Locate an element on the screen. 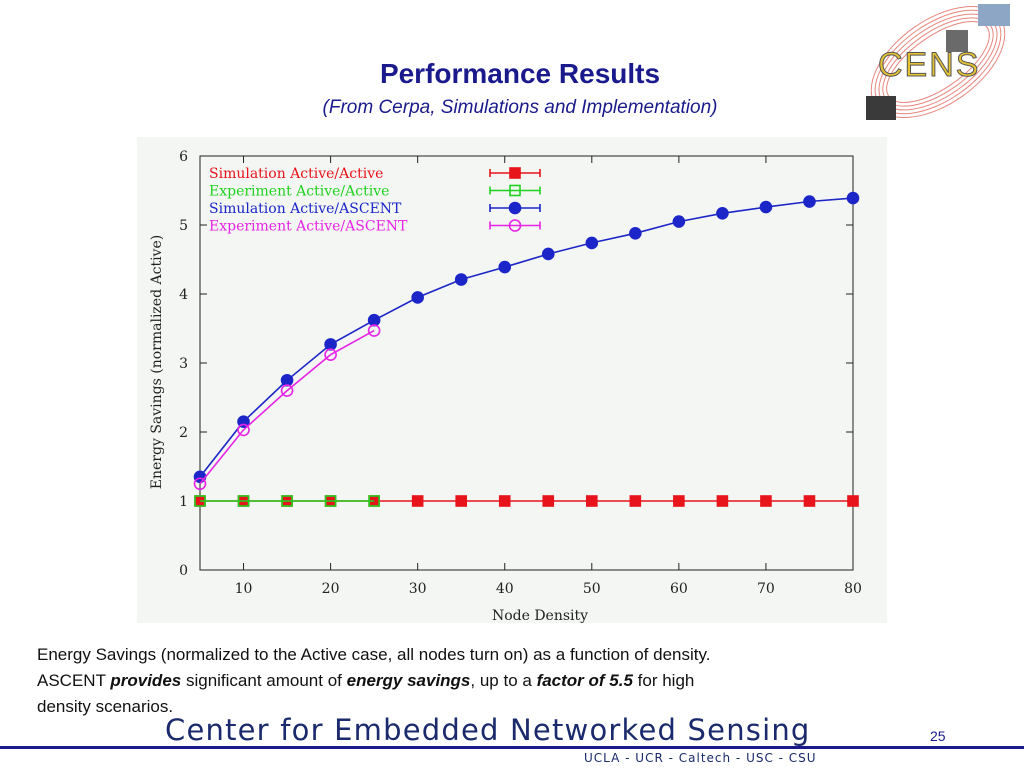  cens-logo: CENS is located at coordinates (938, 62).